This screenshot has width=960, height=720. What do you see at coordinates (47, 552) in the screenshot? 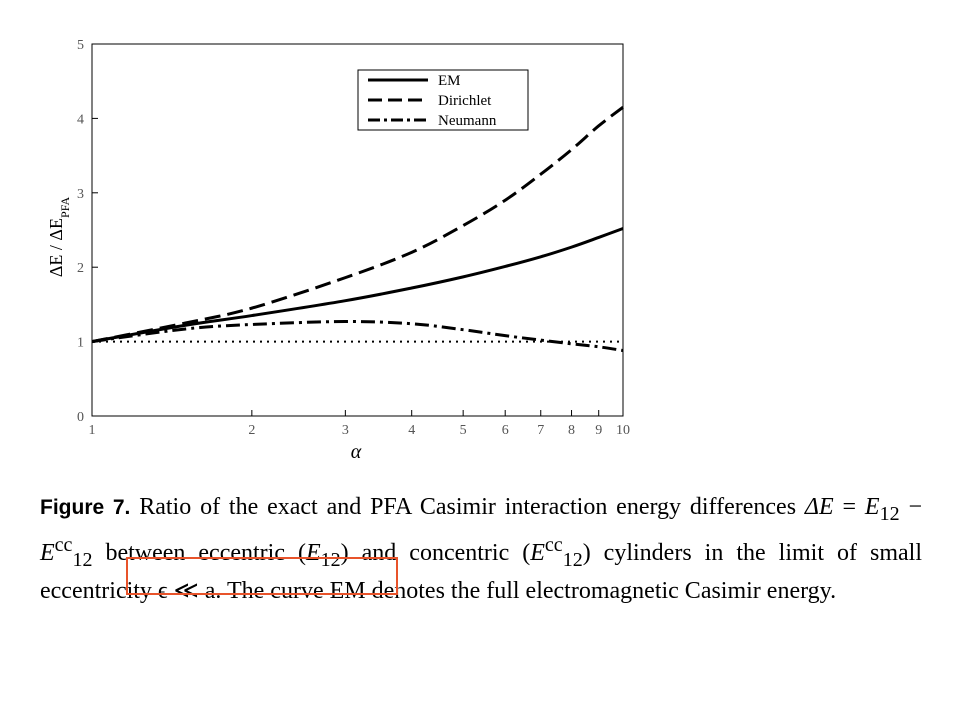
I see `caption-ecc: E` at bounding box center [47, 552].